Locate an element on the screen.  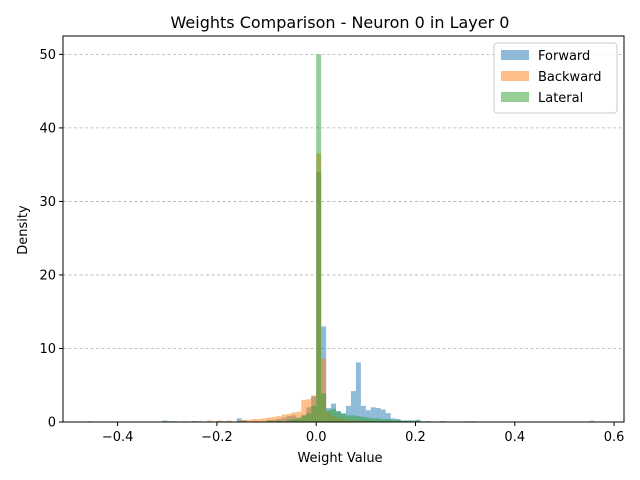
y-tick-label-1: 10 is located at coordinates (47, 349).